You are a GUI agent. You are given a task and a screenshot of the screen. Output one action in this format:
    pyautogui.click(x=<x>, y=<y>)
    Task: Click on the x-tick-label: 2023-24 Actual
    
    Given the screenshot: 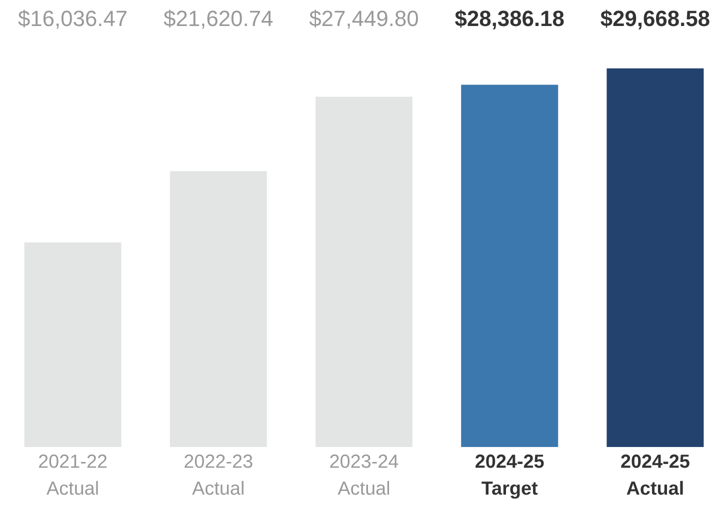 What is the action you would take?
    pyautogui.click(x=364, y=474)
    